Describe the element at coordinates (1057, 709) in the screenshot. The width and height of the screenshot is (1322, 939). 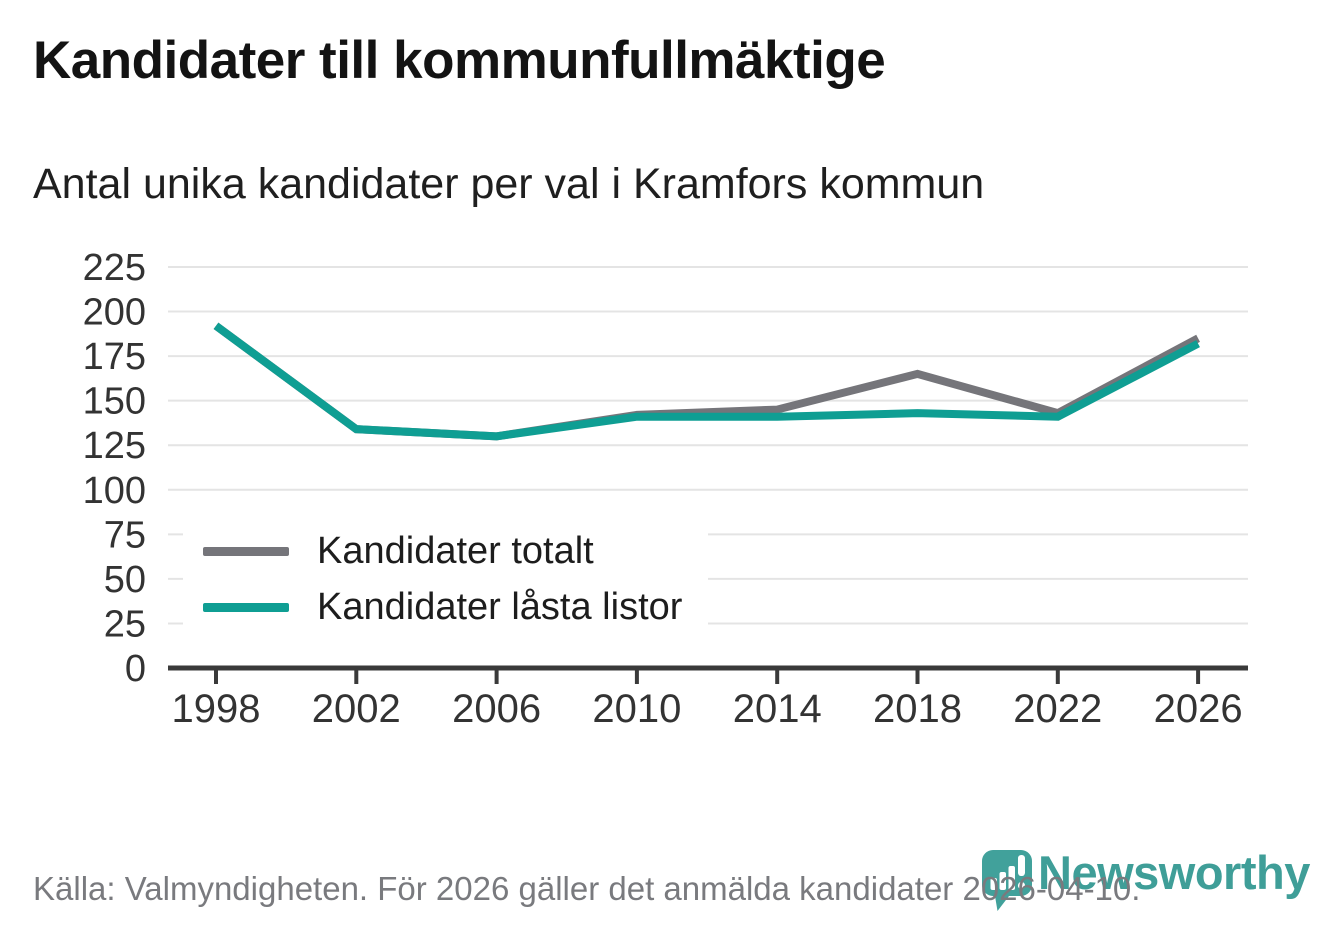
I see `x-axis-tick-label: 2022` at that location.